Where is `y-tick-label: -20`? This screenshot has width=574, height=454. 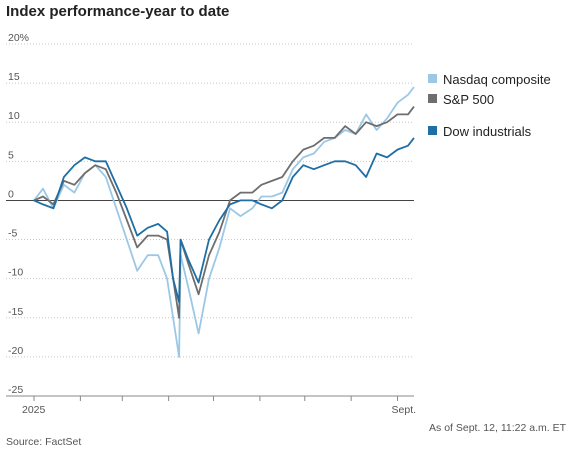
y-tick-label: -20 is located at coordinates (15, 351).